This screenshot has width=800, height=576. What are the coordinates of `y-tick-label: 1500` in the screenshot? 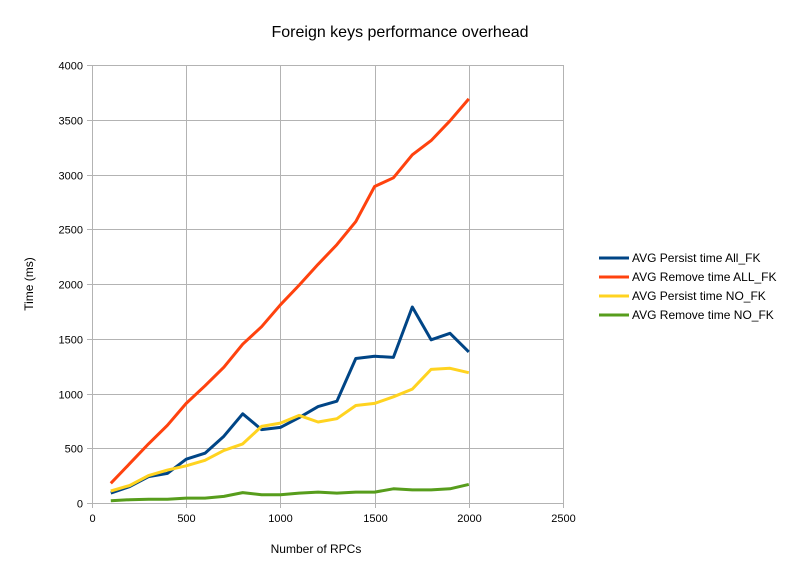 It's located at (71, 341).